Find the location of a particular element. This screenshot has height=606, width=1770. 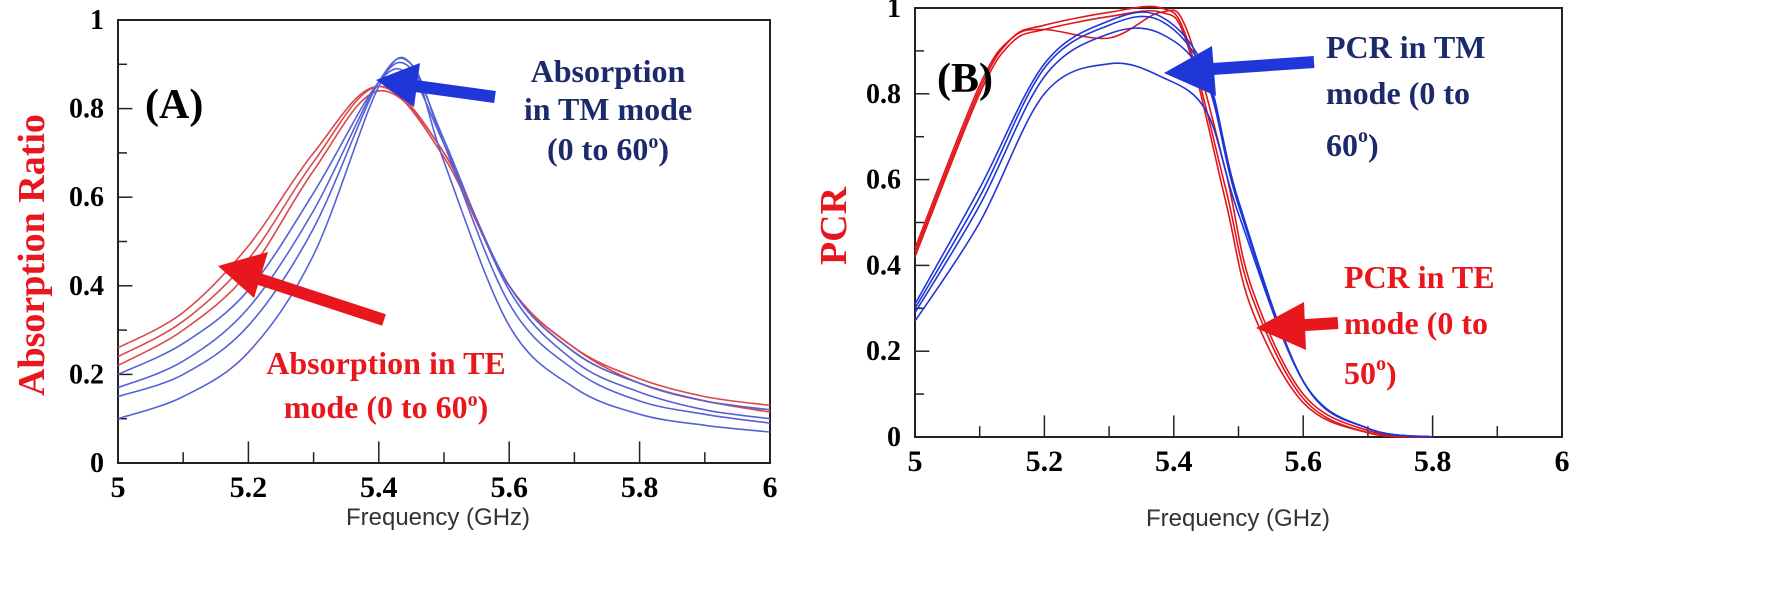

panel-a-x-tick-labels: 5 5.2 5.4 5.6 5.8 6 is located at coordinates (444, 487).